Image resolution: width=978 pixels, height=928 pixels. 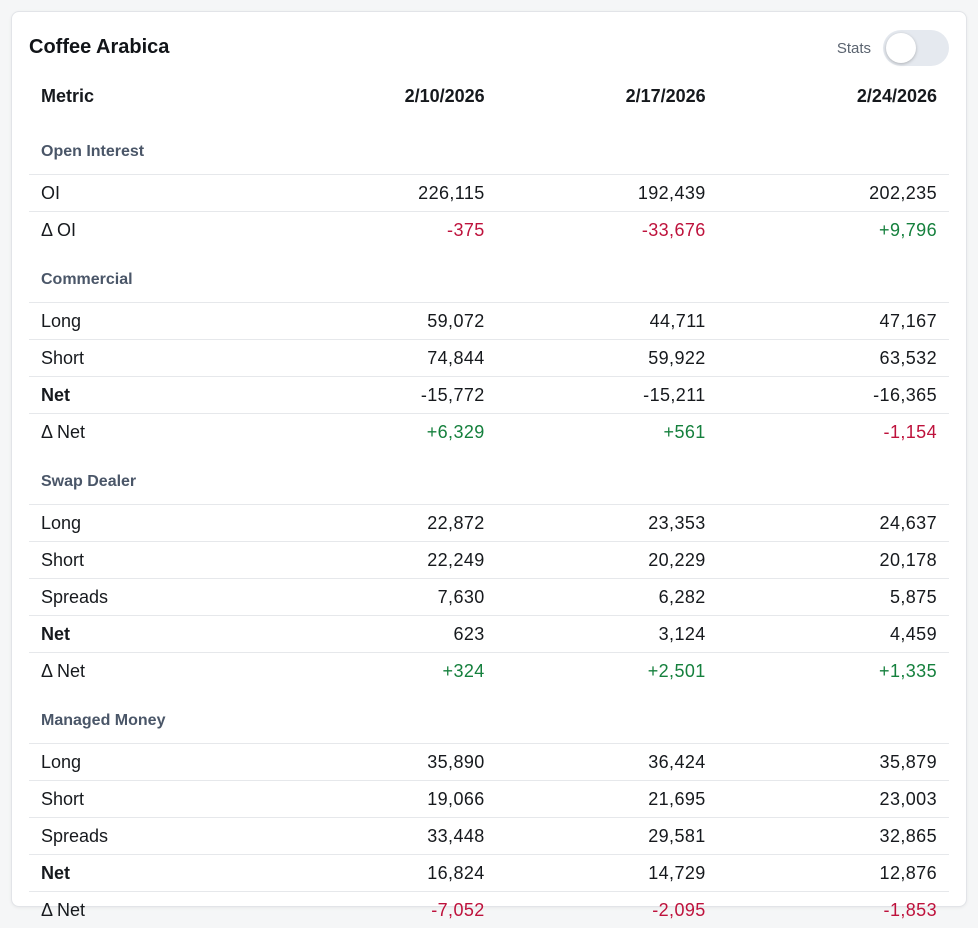 I want to click on section-title: Commercial, so click(x=489, y=275).